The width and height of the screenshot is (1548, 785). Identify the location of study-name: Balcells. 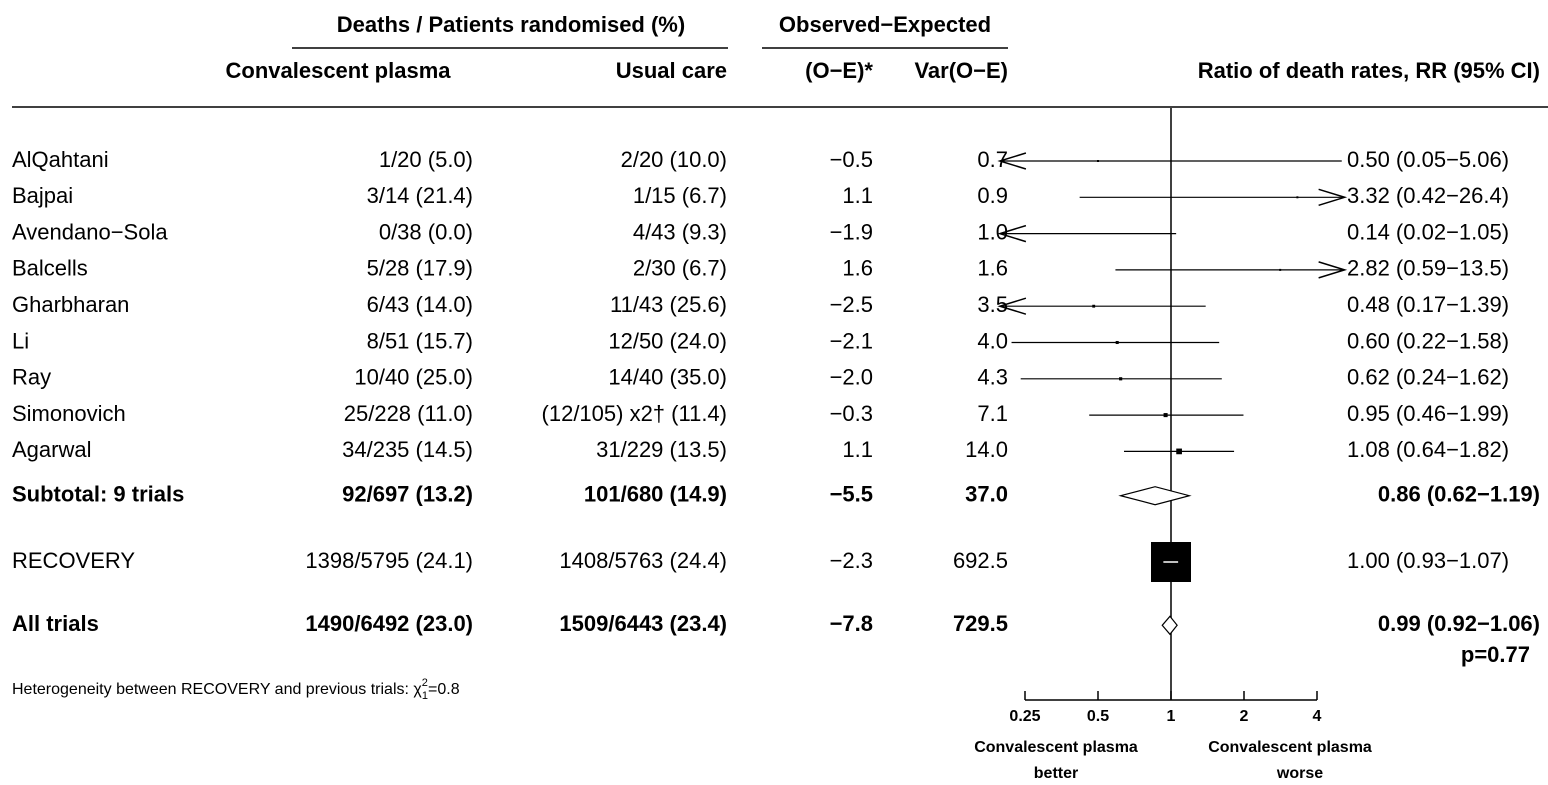
(50, 268).